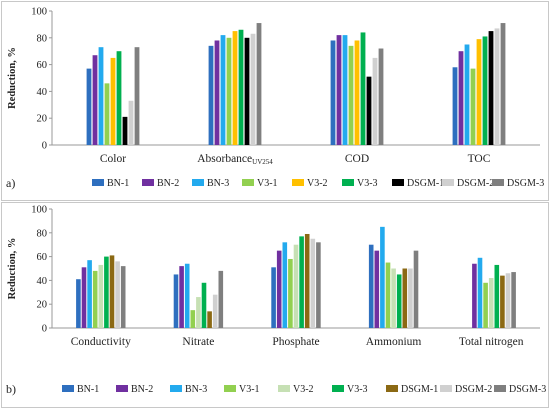 Image resolution: width=550 pixels, height=409 pixels. What do you see at coordinates (296, 389) in the screenshot?
I see `chart-b-legend-item: V3-2` at bounding box center [296, 389].